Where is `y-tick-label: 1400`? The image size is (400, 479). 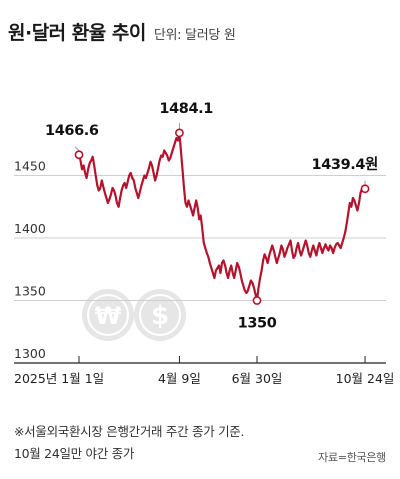 y-tick-label: 1400 is located at coordinates (30, 228).